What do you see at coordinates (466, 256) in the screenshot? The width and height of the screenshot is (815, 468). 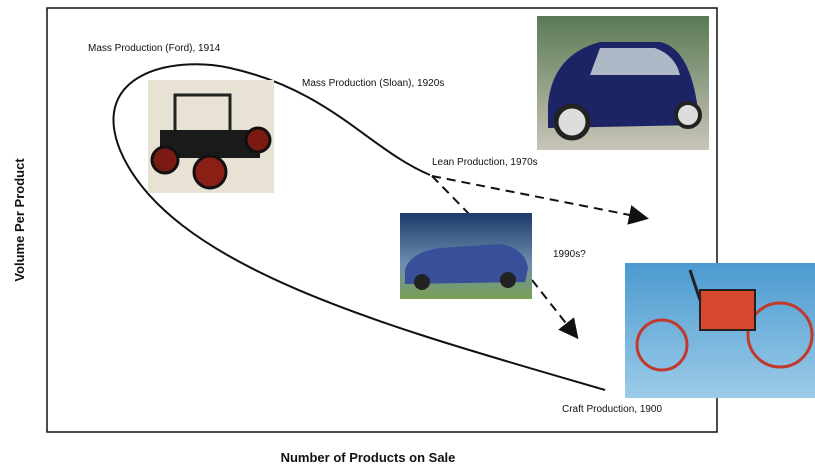 I see `bmw-photo` at bounding box center [466, 256].